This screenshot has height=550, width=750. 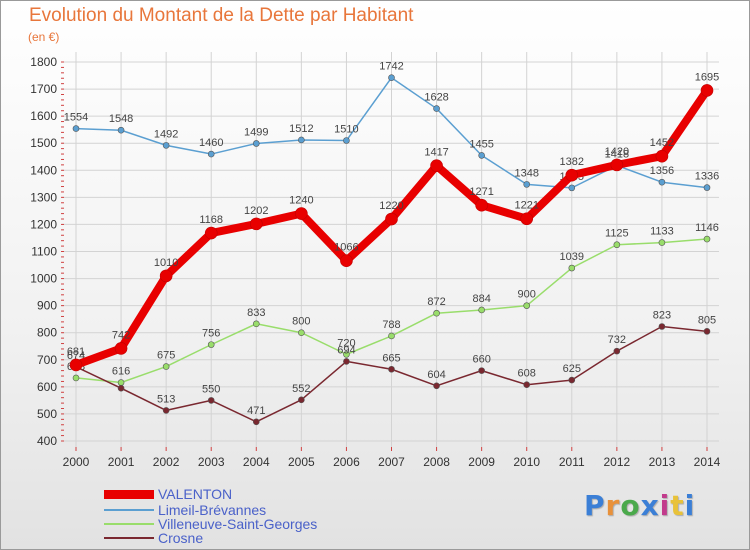 I want to click on y-tick-label: 1500, so click(x=43, y=143).